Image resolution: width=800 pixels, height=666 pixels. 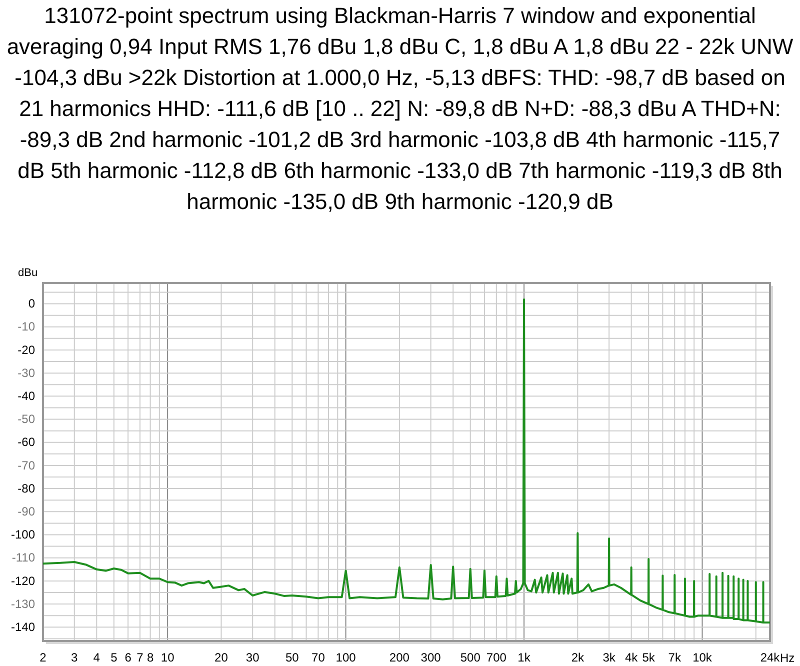 What do you see at coordinates (27, 396) in the screenshot?
I see `y-tick-label: -40` at bounding box center [27, 396].